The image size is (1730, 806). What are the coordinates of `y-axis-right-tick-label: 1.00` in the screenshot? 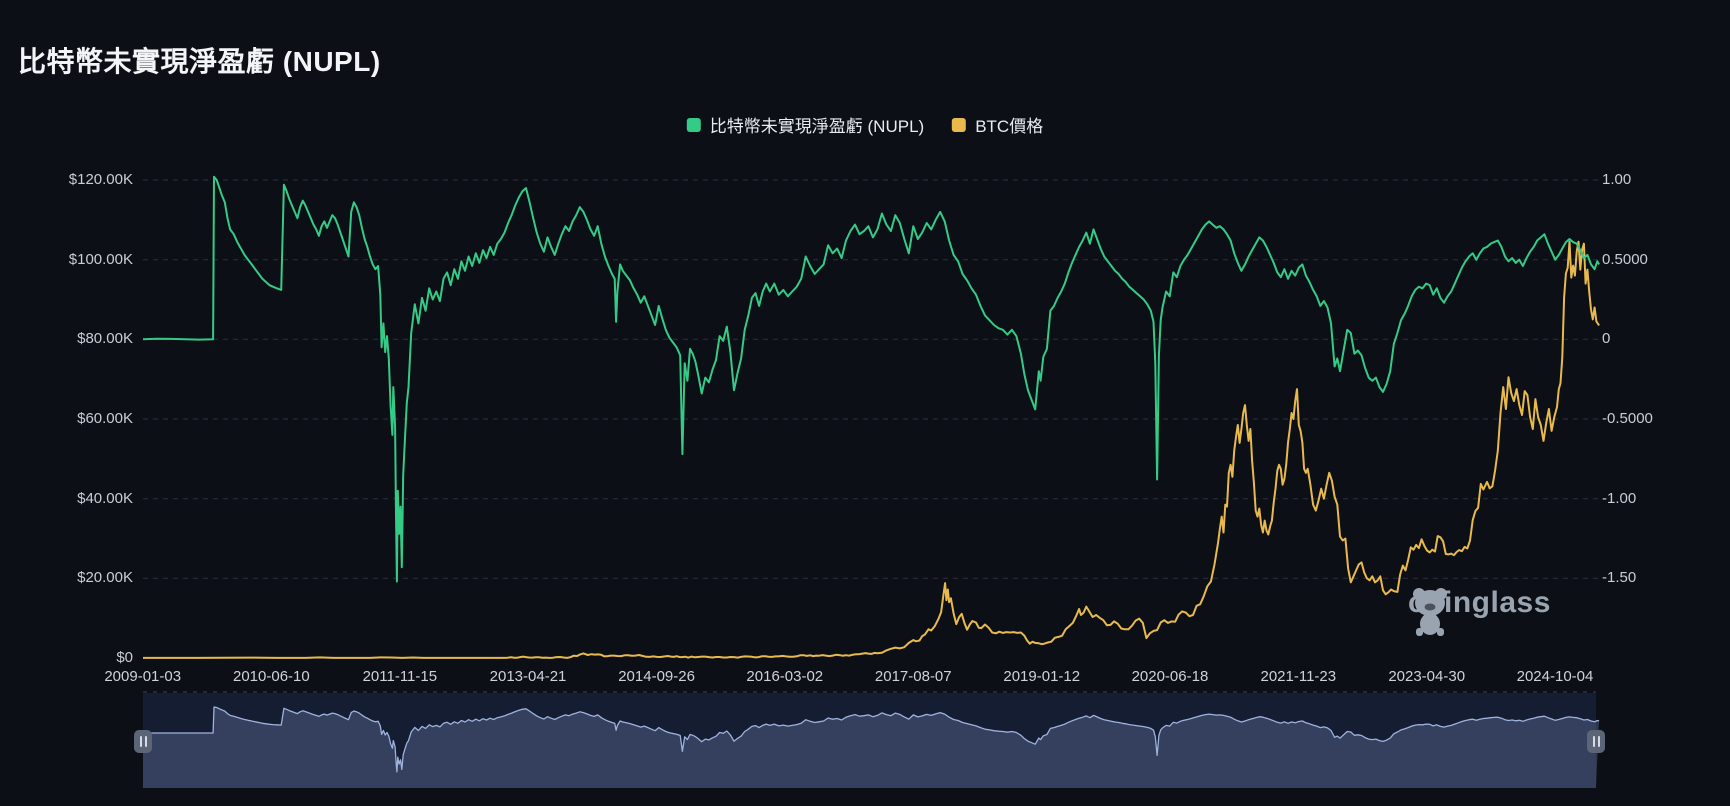 It's located at (1617, 179).